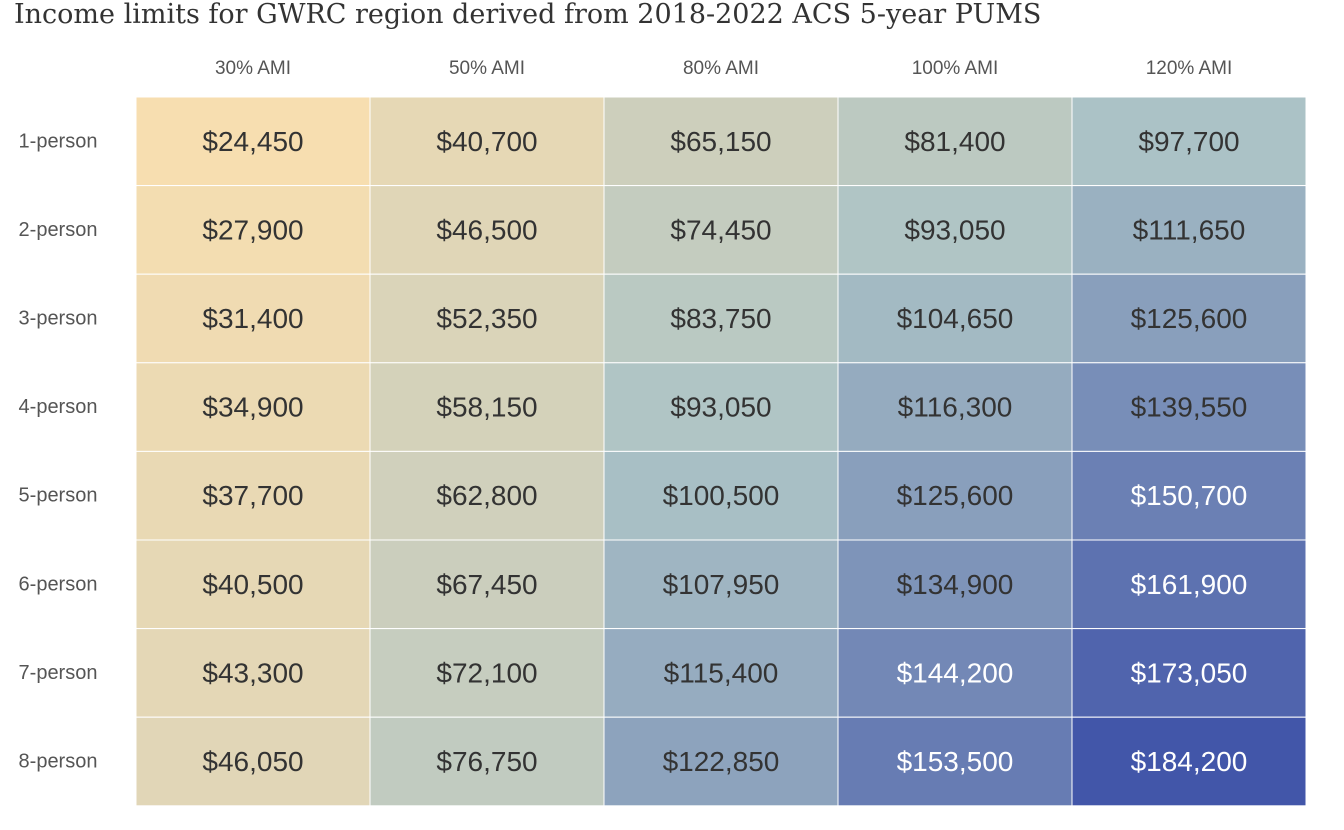 This screenshot has width=1344, height=830. Describe the element at coordinates (486, 672) in the screenshot. I see `cell-value-label: $72,100` at that location.